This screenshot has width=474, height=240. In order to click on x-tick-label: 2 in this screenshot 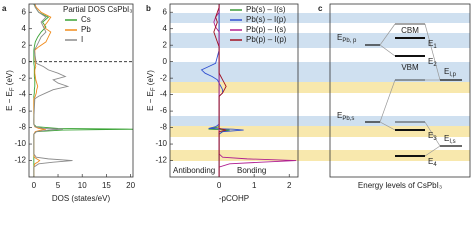, I will do `click(289, 185)`.